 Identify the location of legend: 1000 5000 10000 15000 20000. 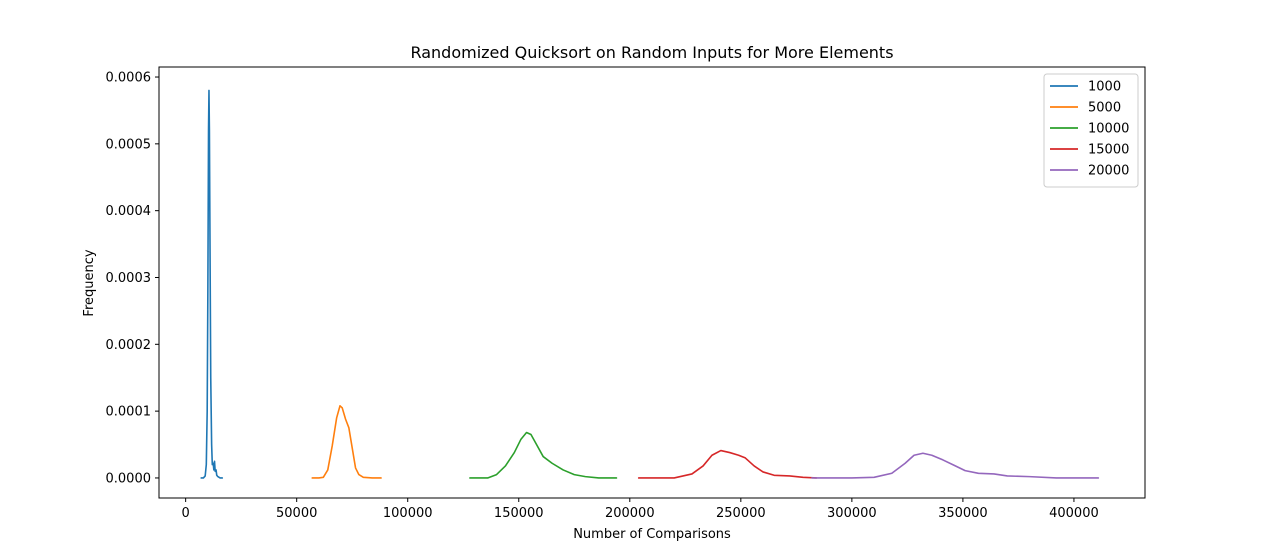
(1091, 130).